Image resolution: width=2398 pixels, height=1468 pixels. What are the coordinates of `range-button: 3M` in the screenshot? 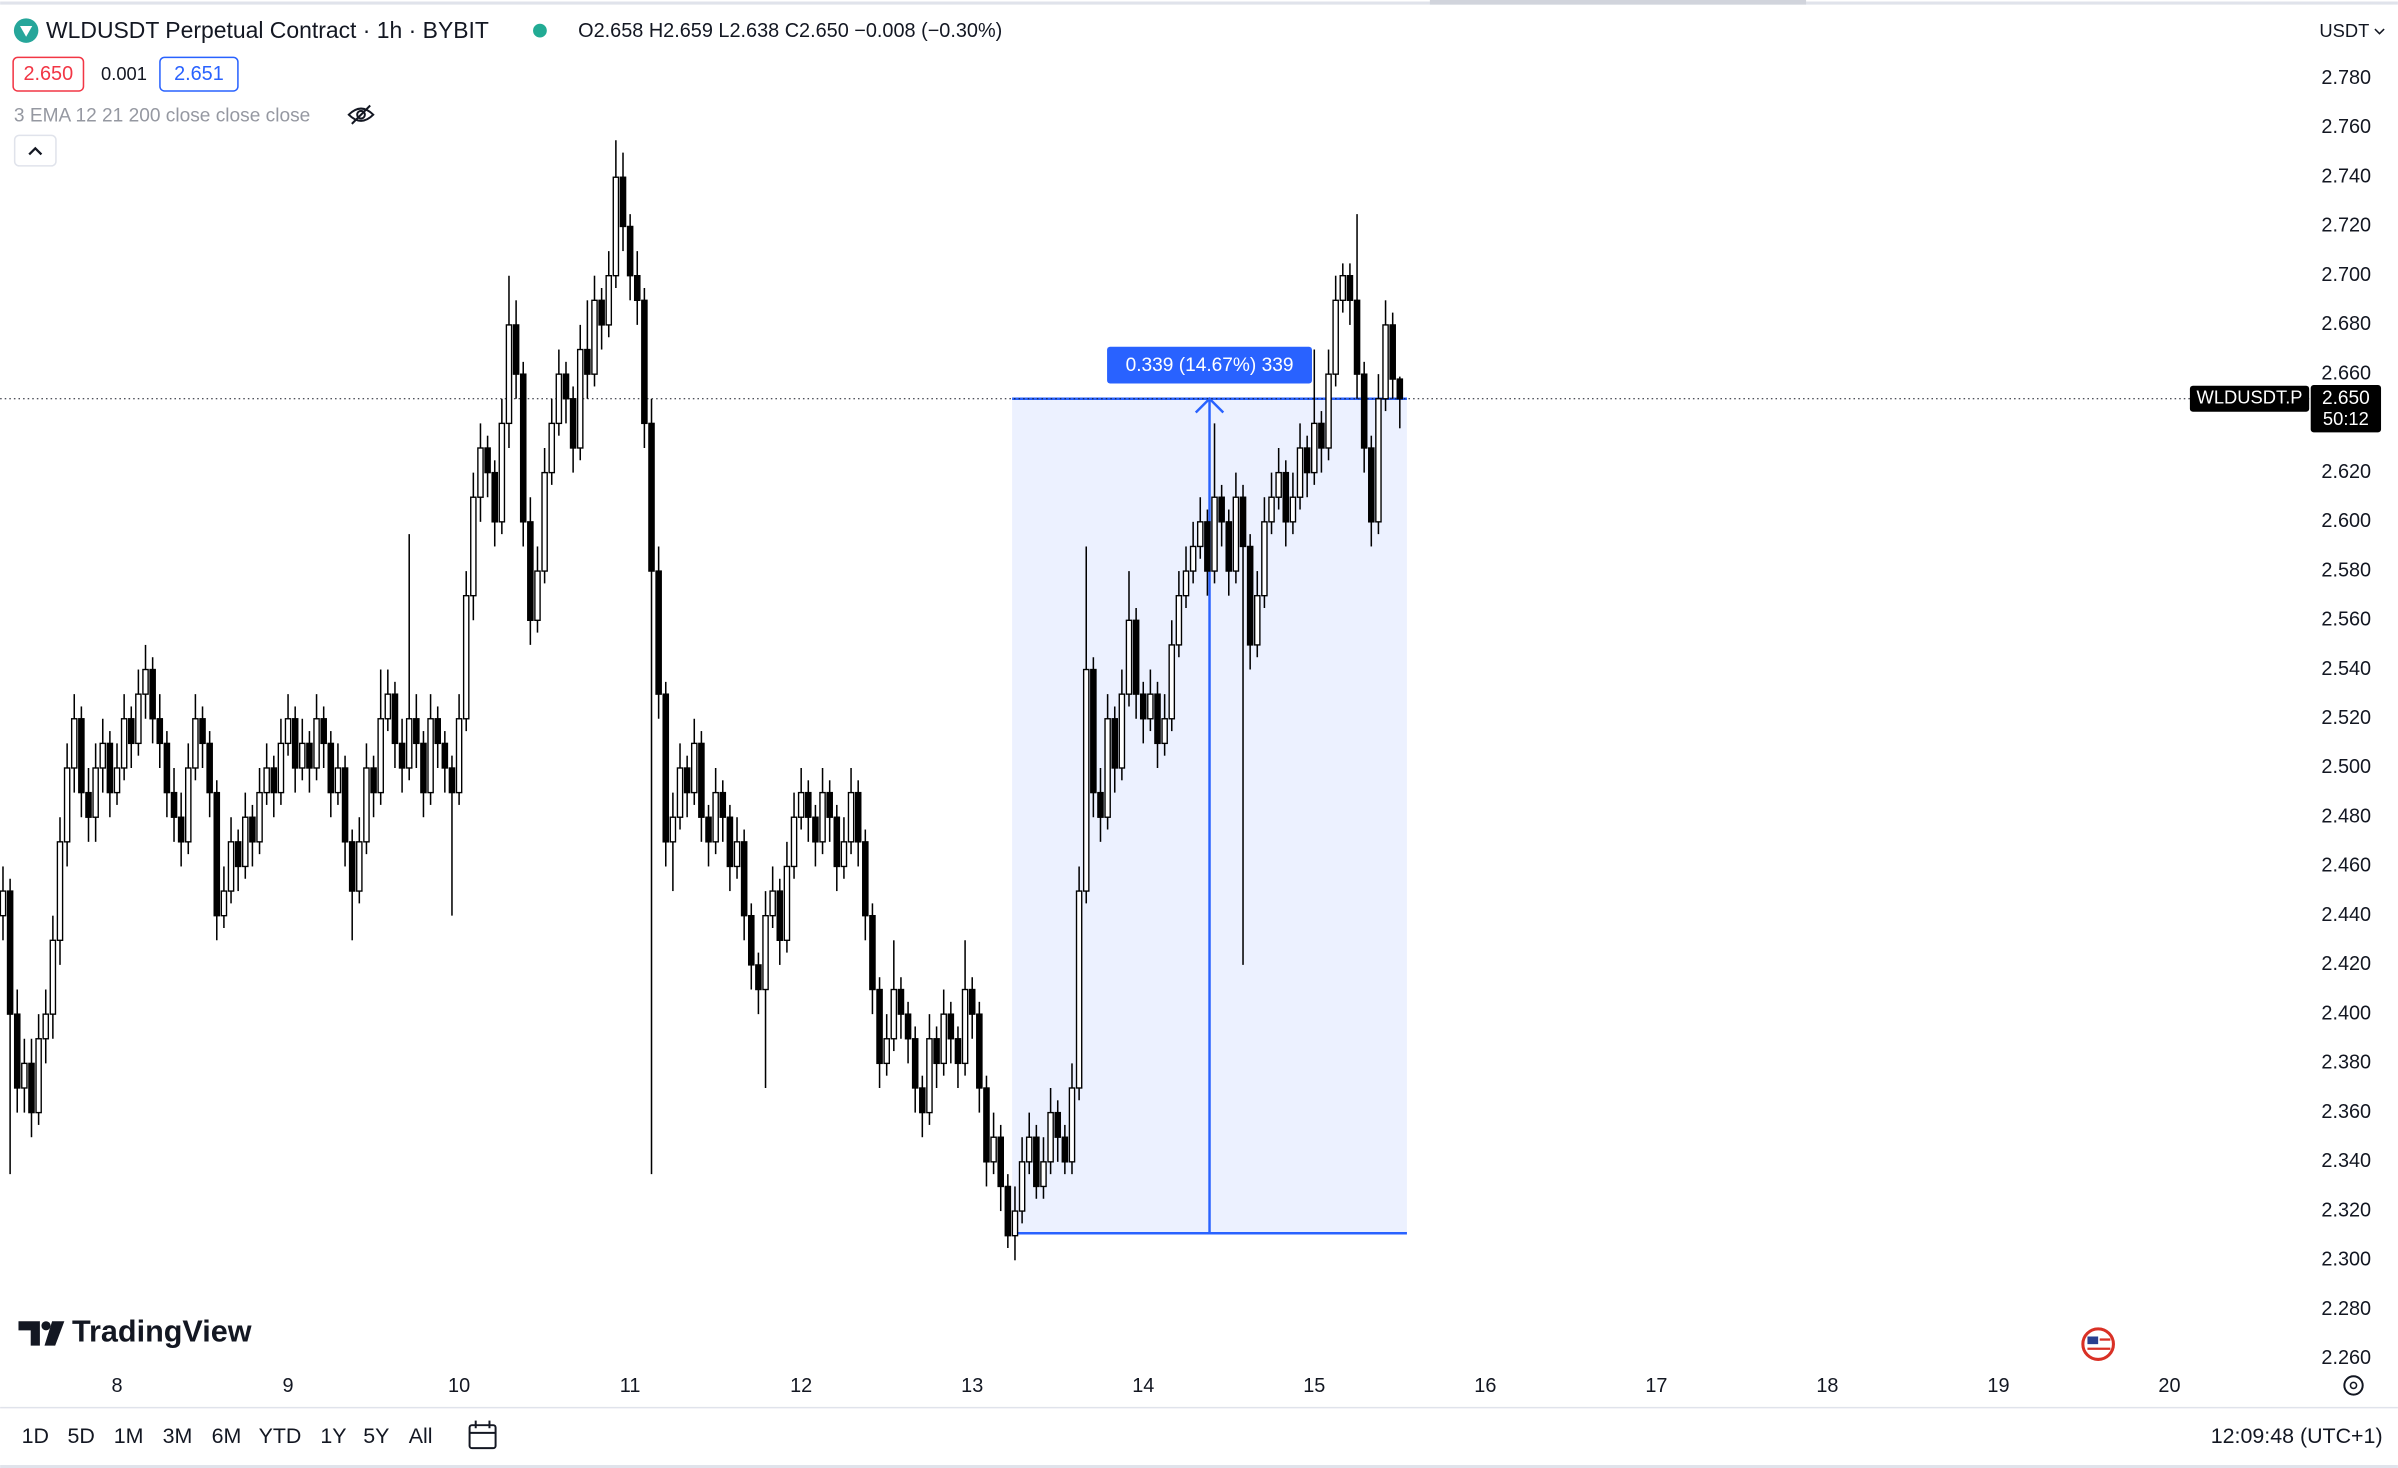 It's located at (178, 1436).